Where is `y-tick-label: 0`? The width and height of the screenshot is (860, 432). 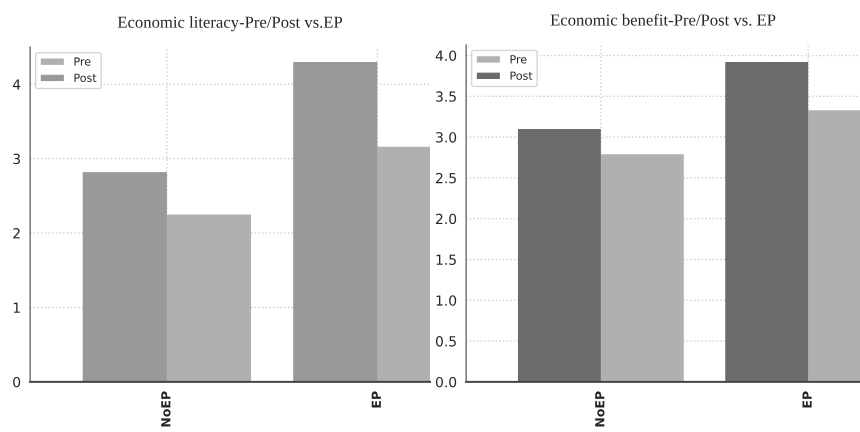
y-tick-label: 0 is located at coordinates (16, 382).